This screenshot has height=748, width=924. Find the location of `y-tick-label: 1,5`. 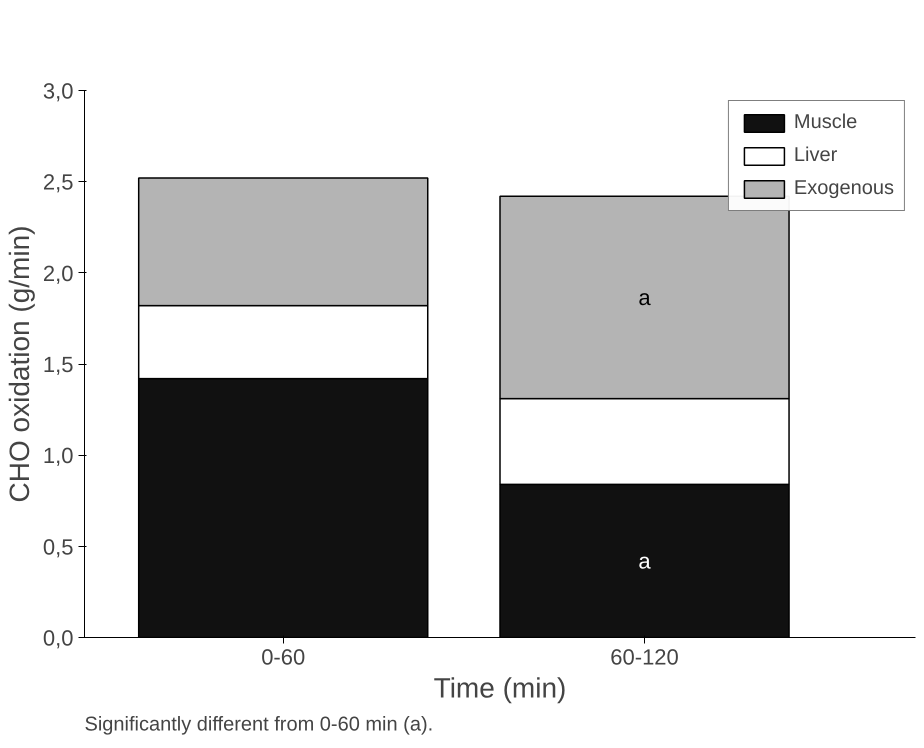

y-tick-label: 1,5 is located at coordinates (58, 364).